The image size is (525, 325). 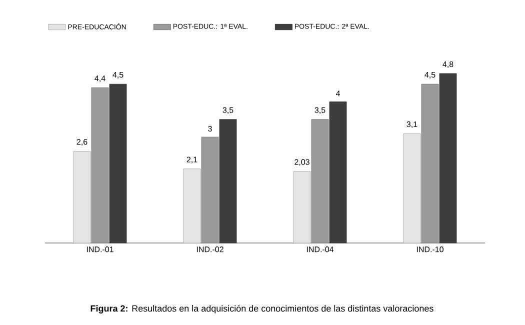 What do you see at coordinates (192, 160) in the screenshot?
I see `data-label: 2,1` at bounding box center [192, 160].